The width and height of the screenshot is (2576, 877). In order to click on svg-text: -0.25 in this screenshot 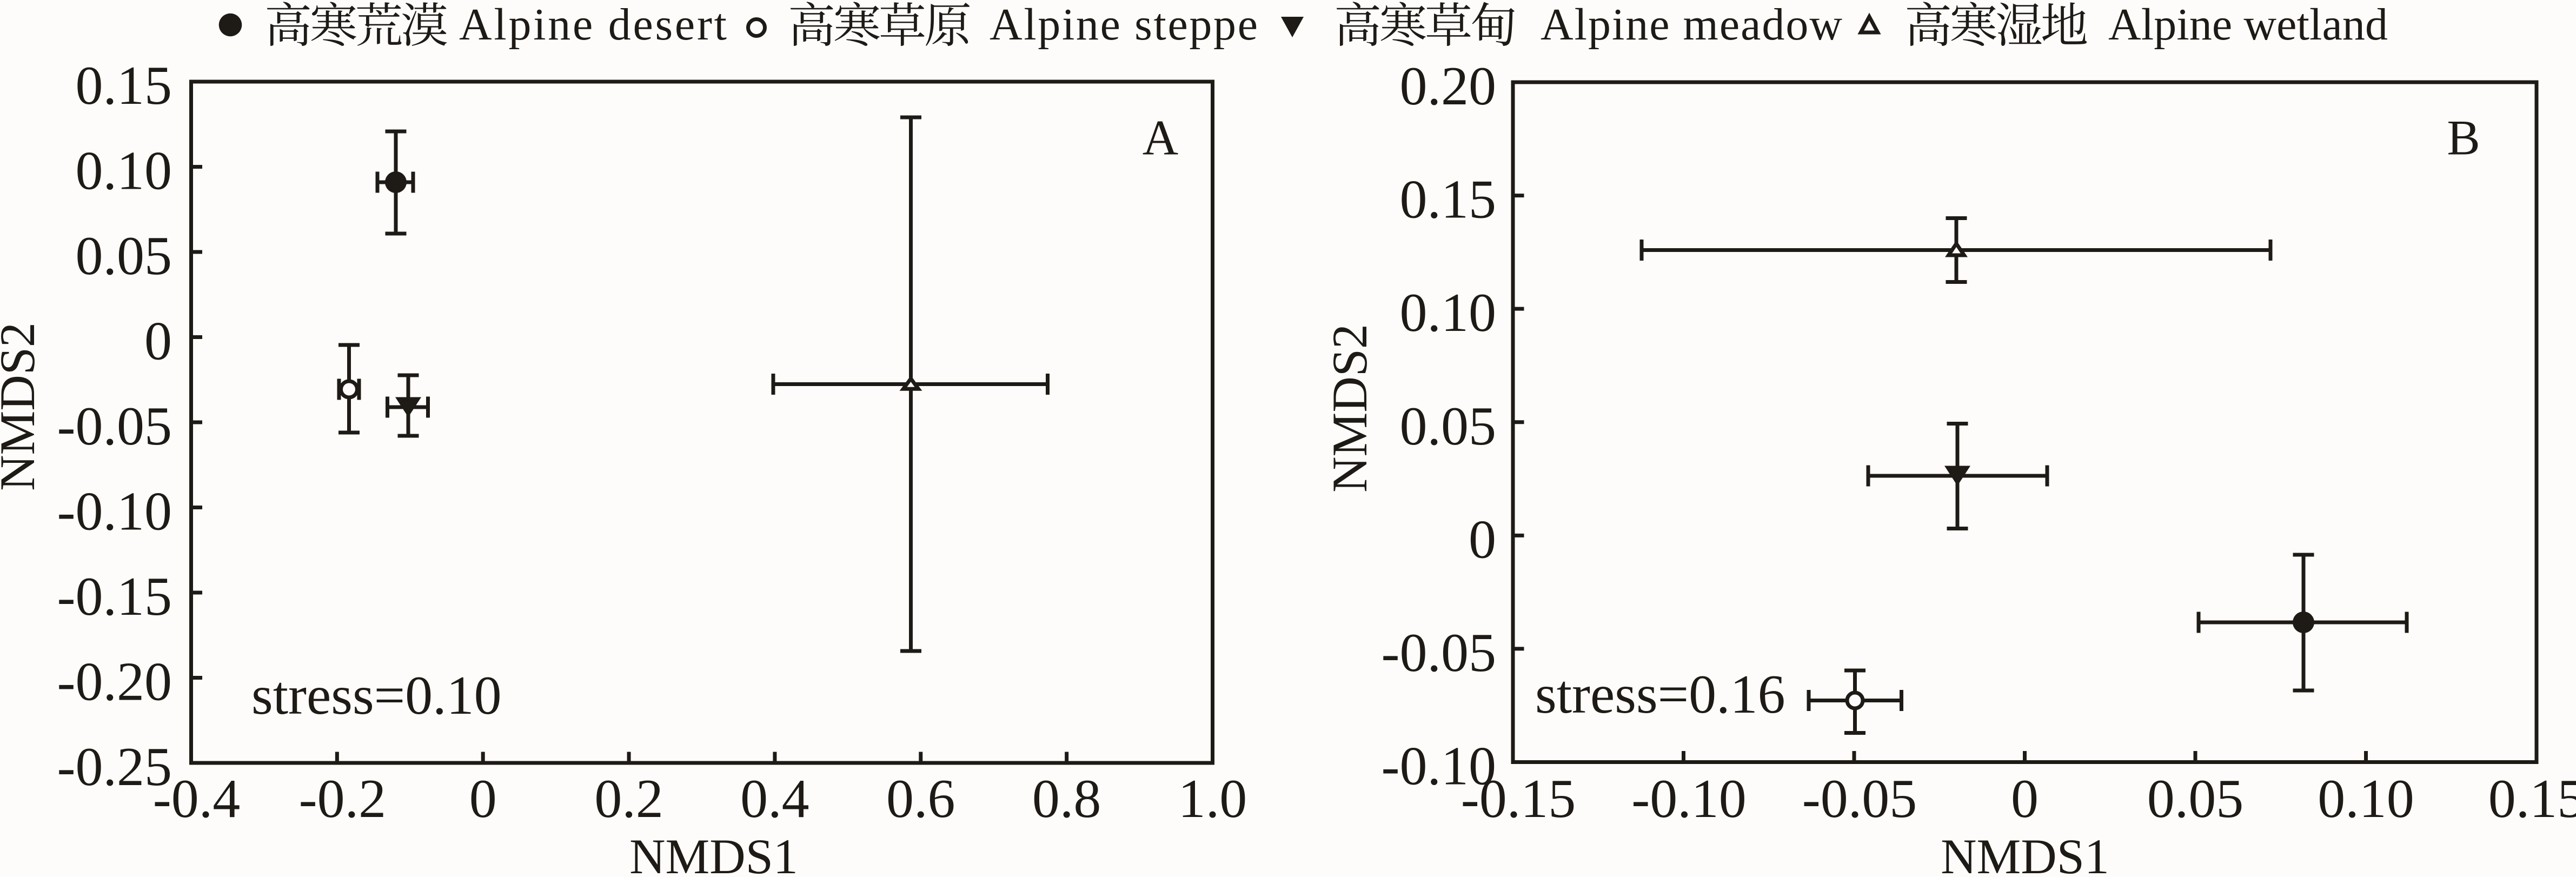, I will do `click(114, 767)`.